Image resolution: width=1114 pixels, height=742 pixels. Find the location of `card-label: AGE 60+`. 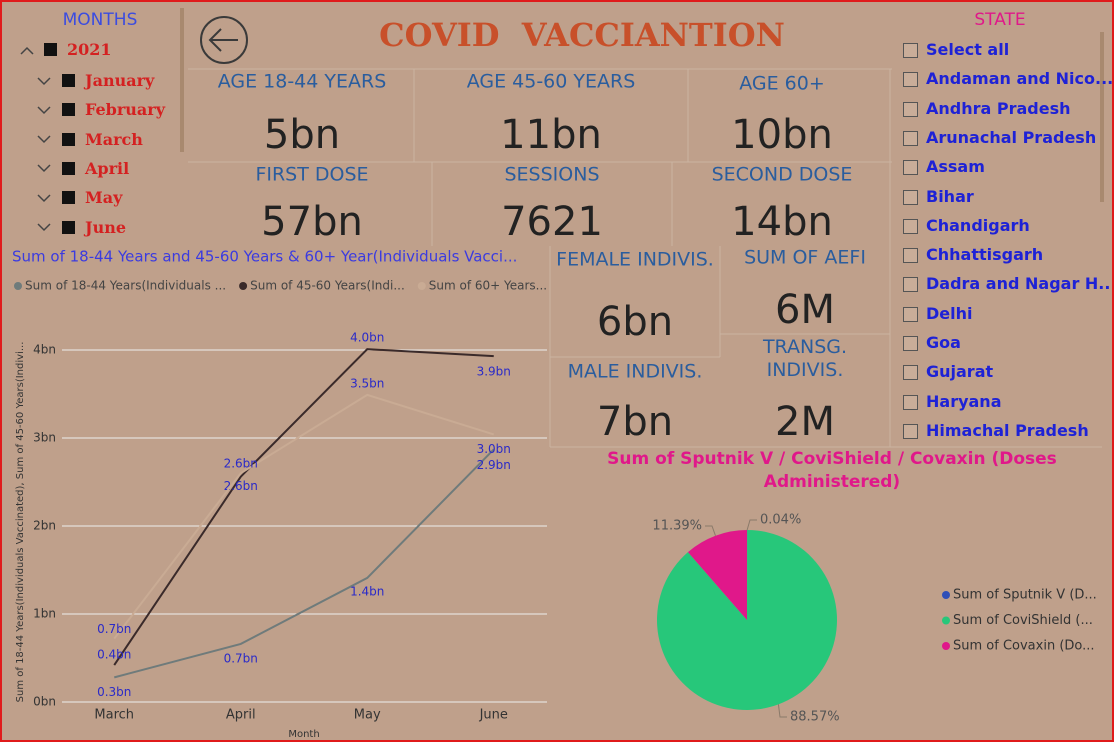

card-label: AGE 60+ is located at coordinates (782, 83).